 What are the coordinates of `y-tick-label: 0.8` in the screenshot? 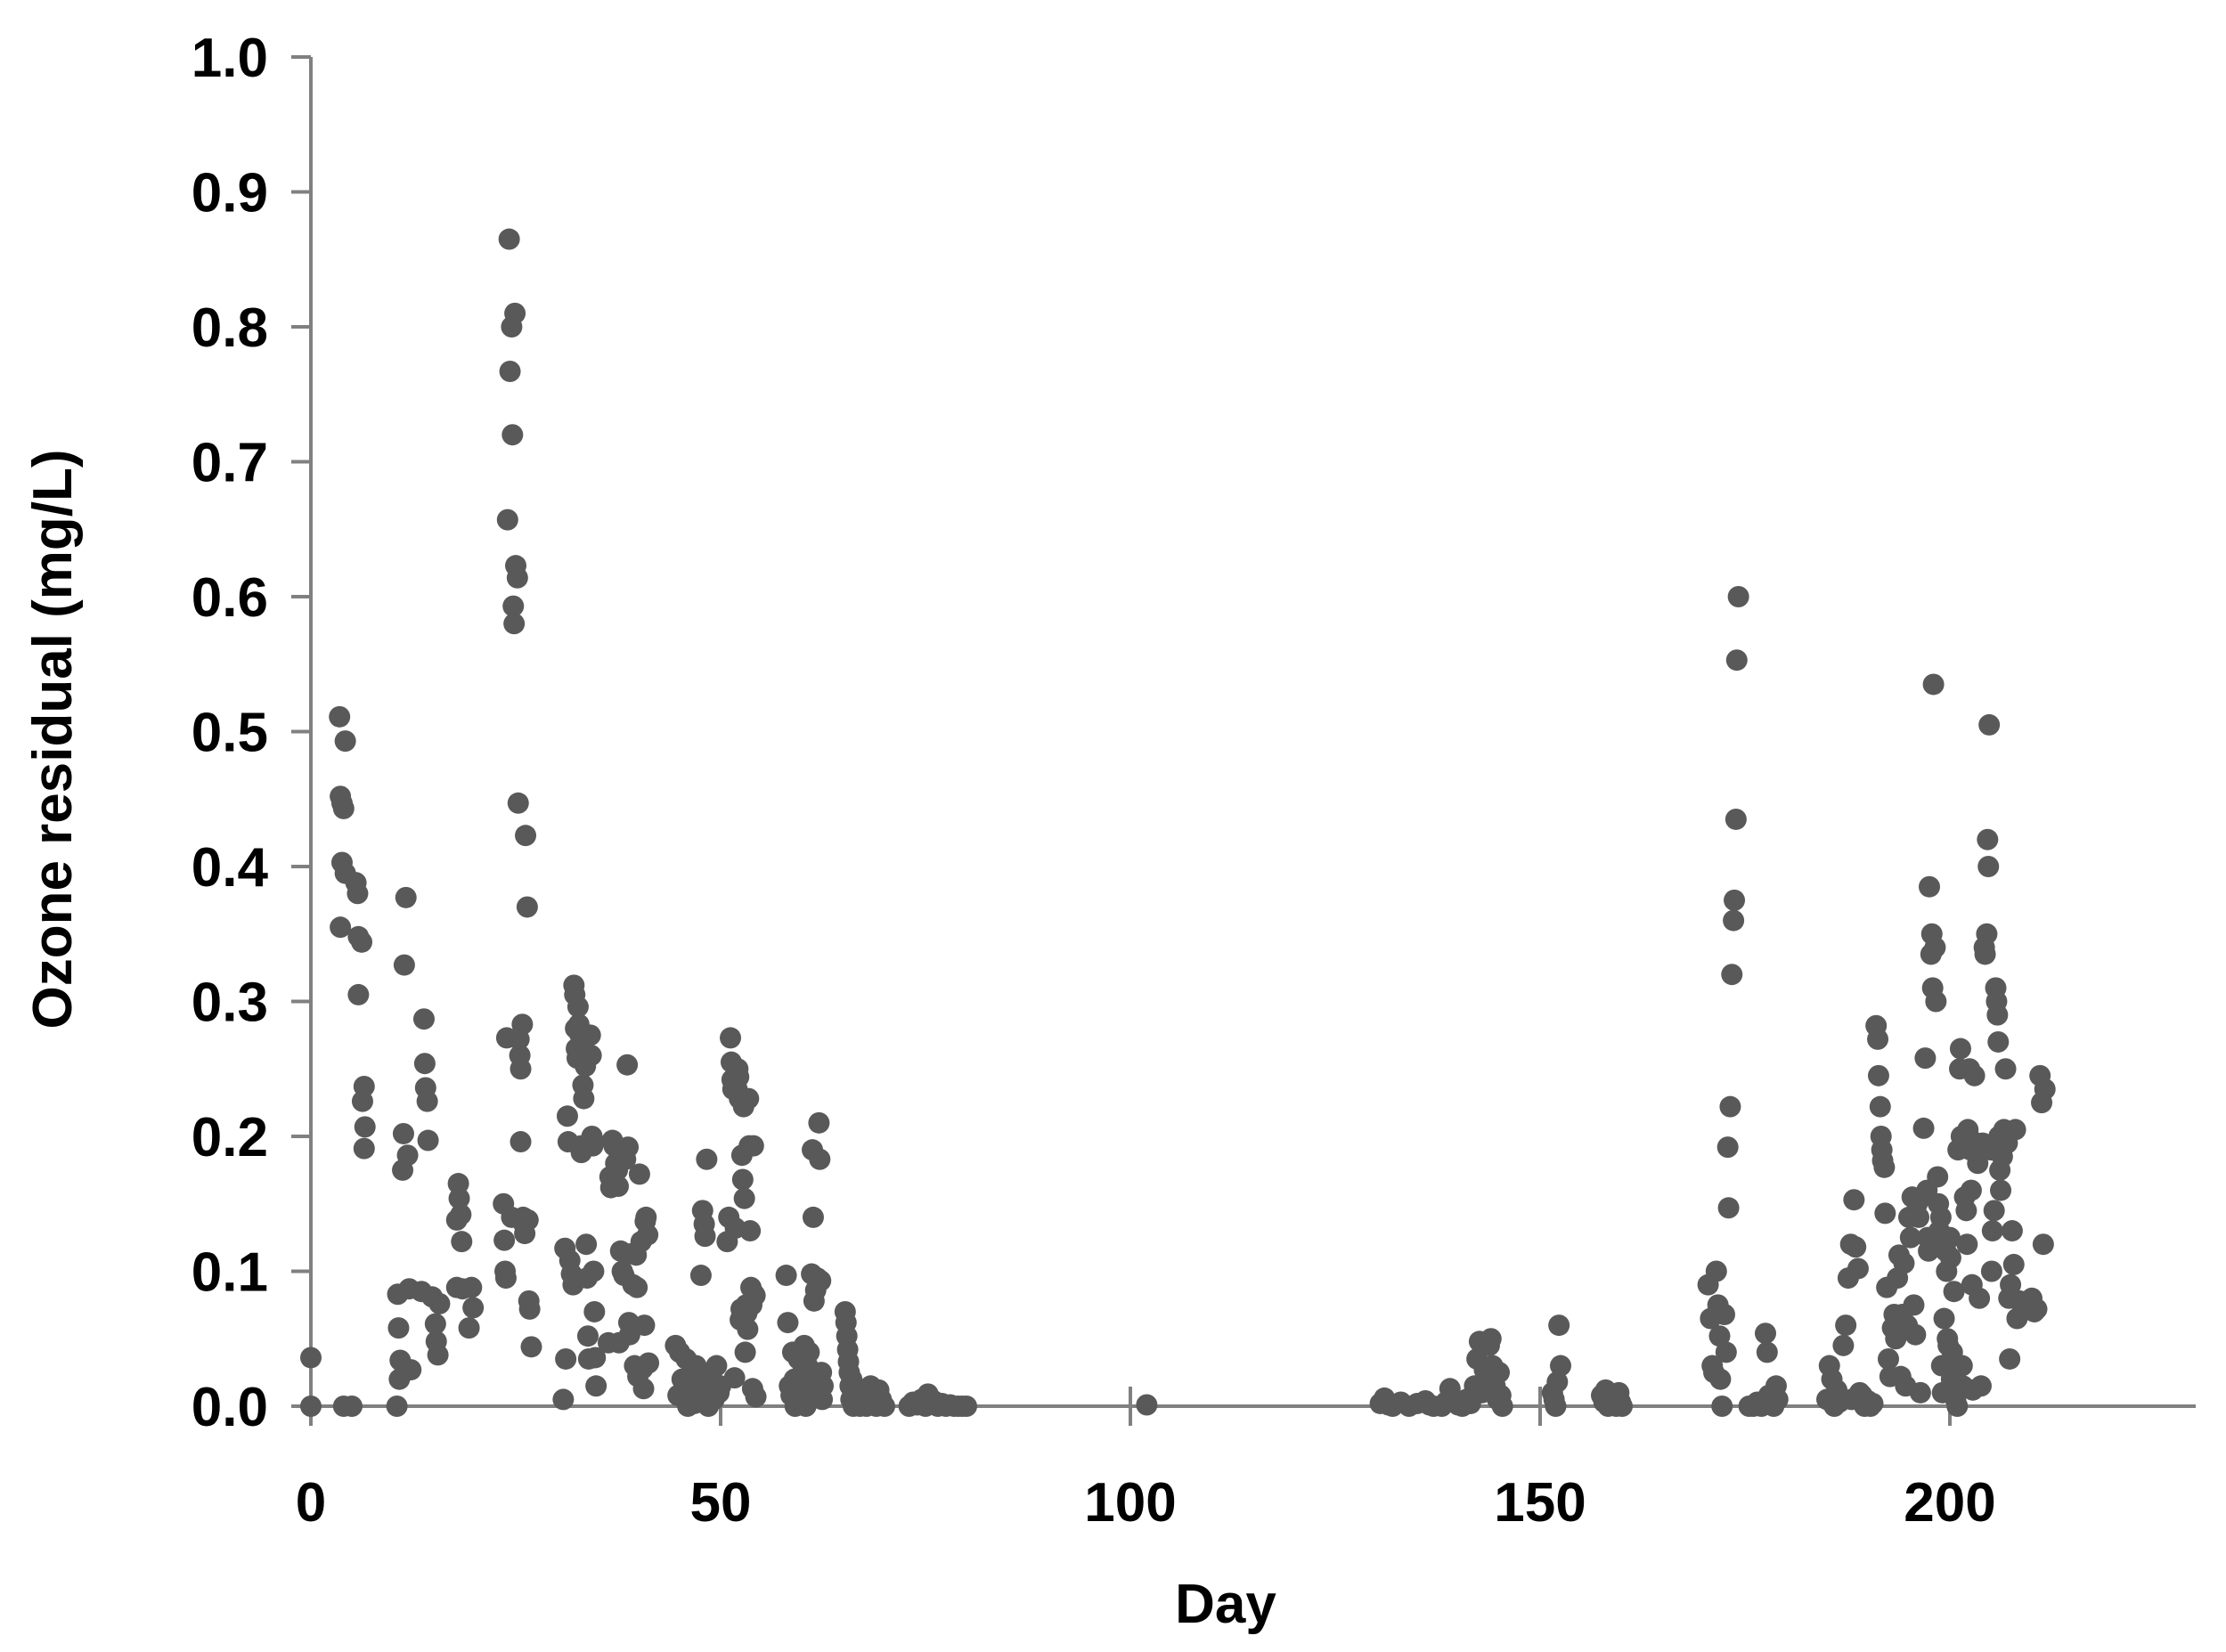 It's located at (230, 328).